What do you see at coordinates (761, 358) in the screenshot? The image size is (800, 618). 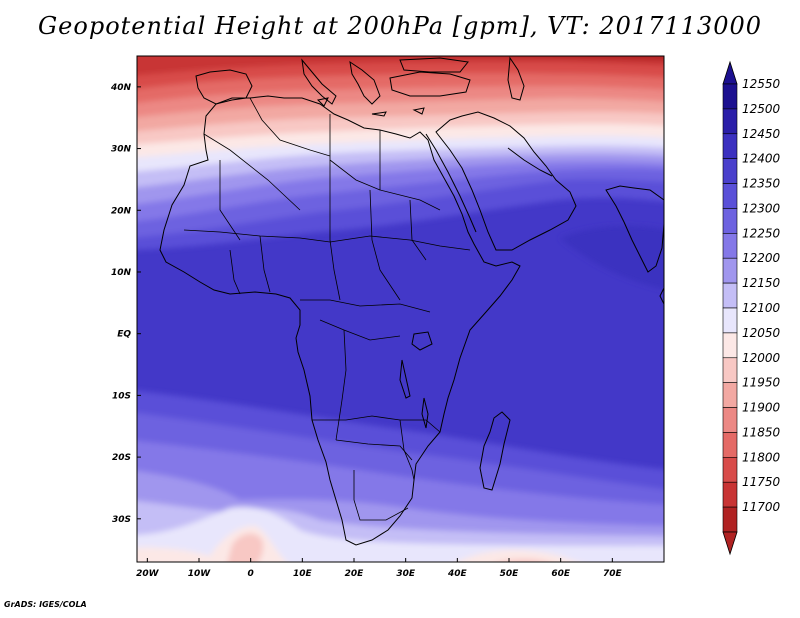 I see `colorbar-label: 12000` at bounding box center [761, 358].